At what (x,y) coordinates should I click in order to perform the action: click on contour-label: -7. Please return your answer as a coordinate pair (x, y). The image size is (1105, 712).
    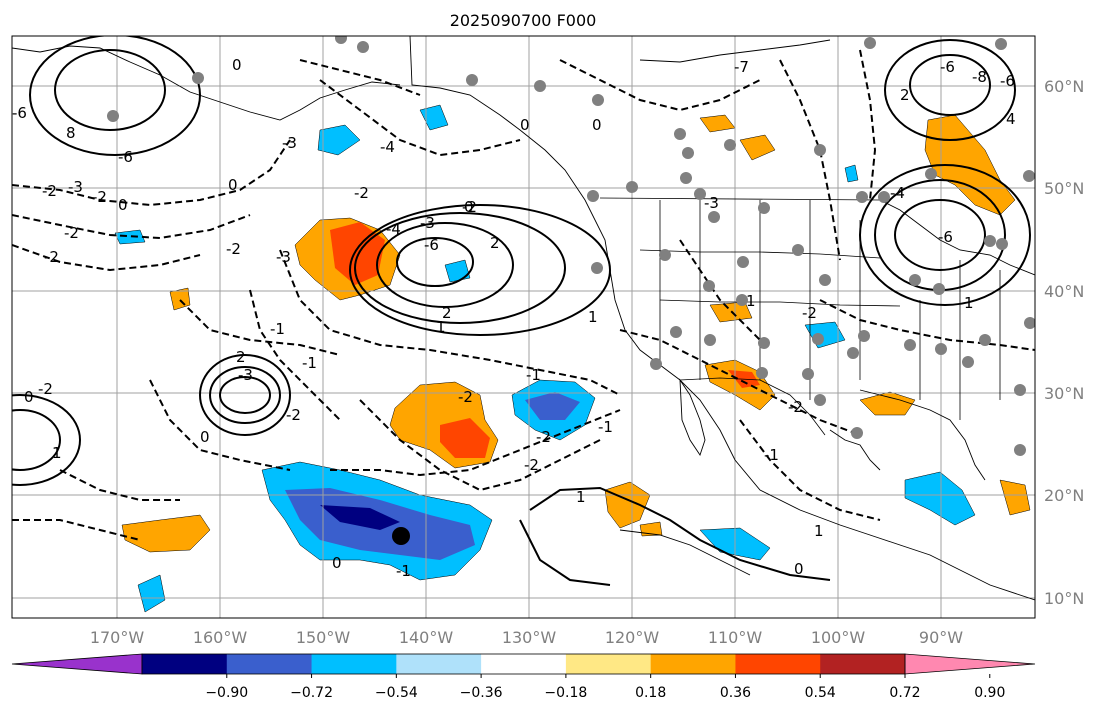
    Looking at the image, I should click on (741, 67).